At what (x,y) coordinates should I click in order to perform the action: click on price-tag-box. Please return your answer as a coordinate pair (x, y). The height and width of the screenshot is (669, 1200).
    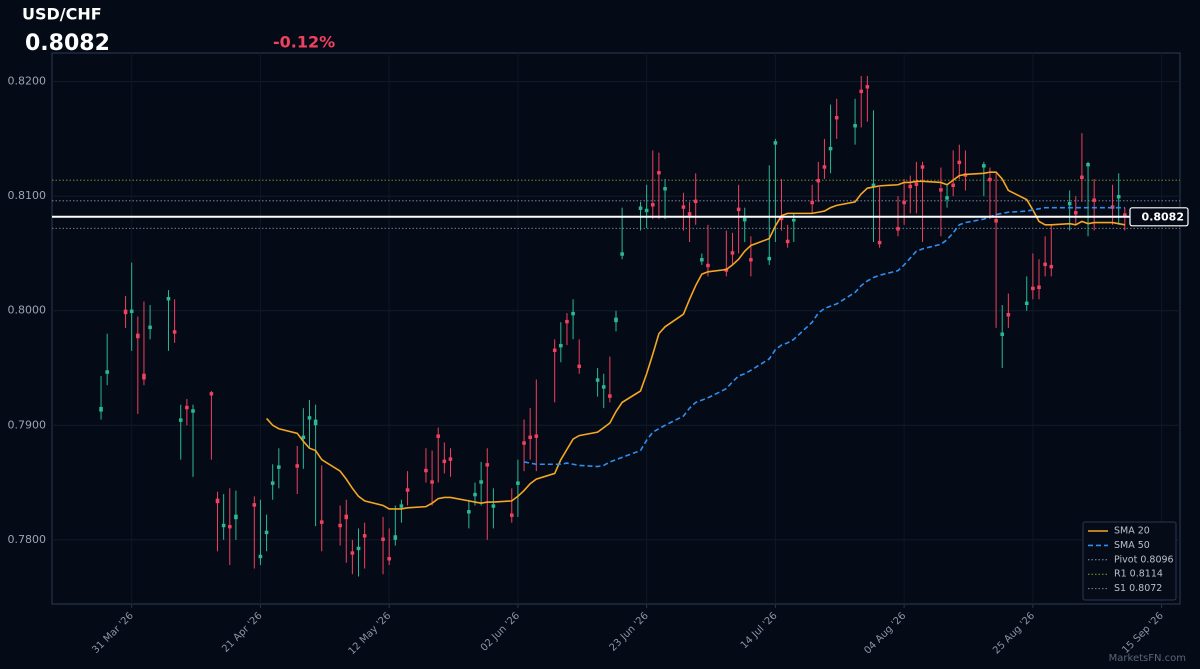
    Looking at the image, I should click on (1159, 217).